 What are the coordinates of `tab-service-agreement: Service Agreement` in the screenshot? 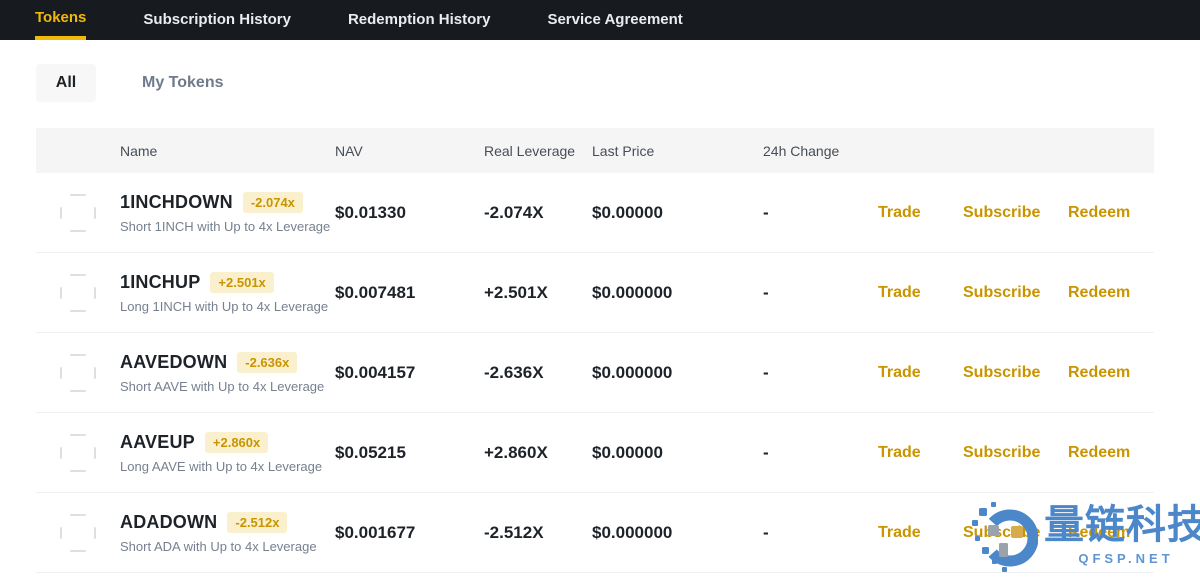 It's located at (615, 19).